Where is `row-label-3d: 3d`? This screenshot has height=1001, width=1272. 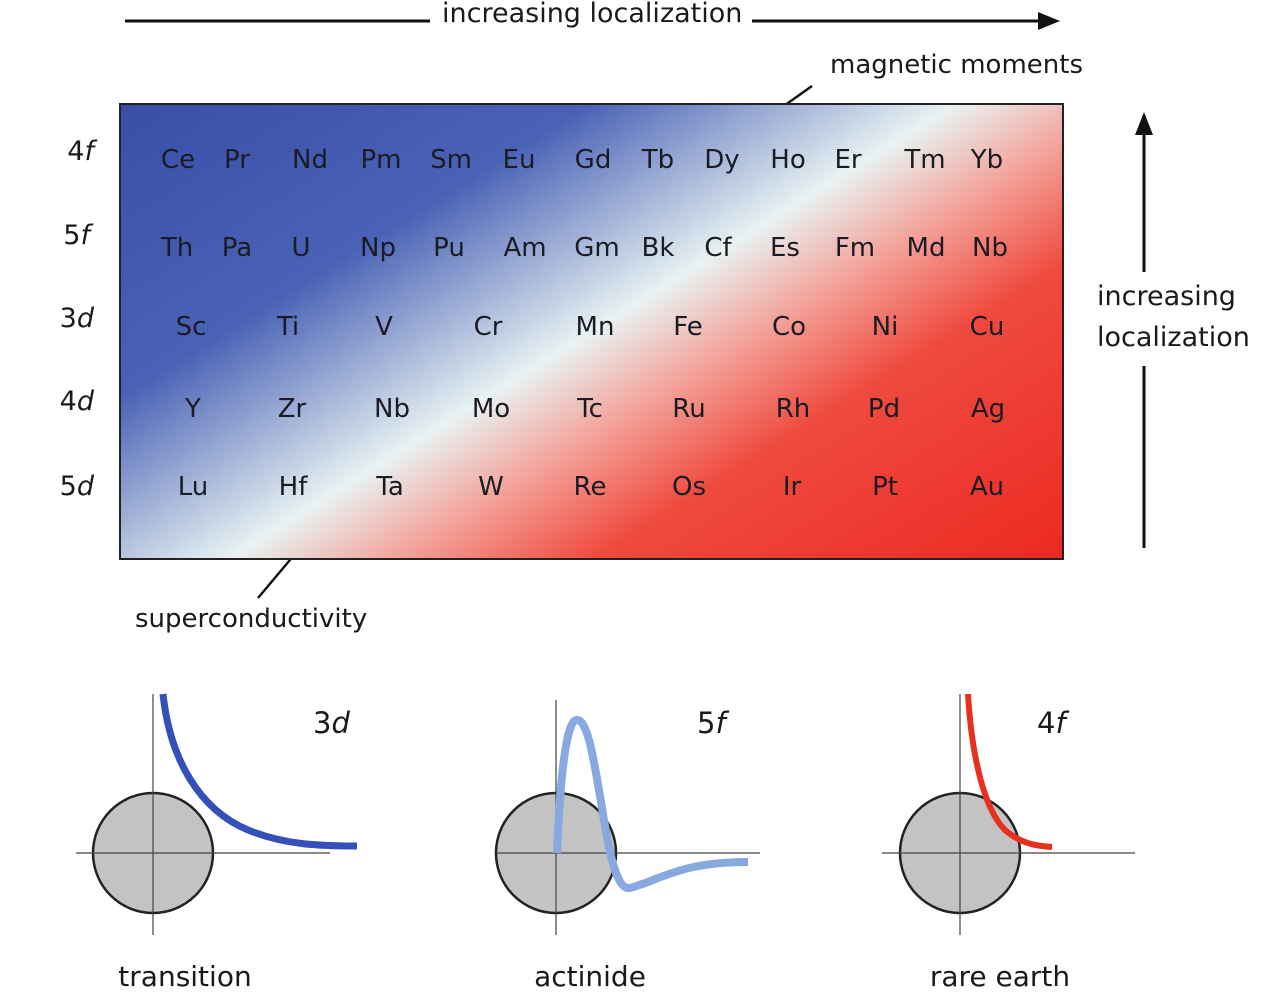 row-label-3d: 3d is located at coordinates (76, 318).